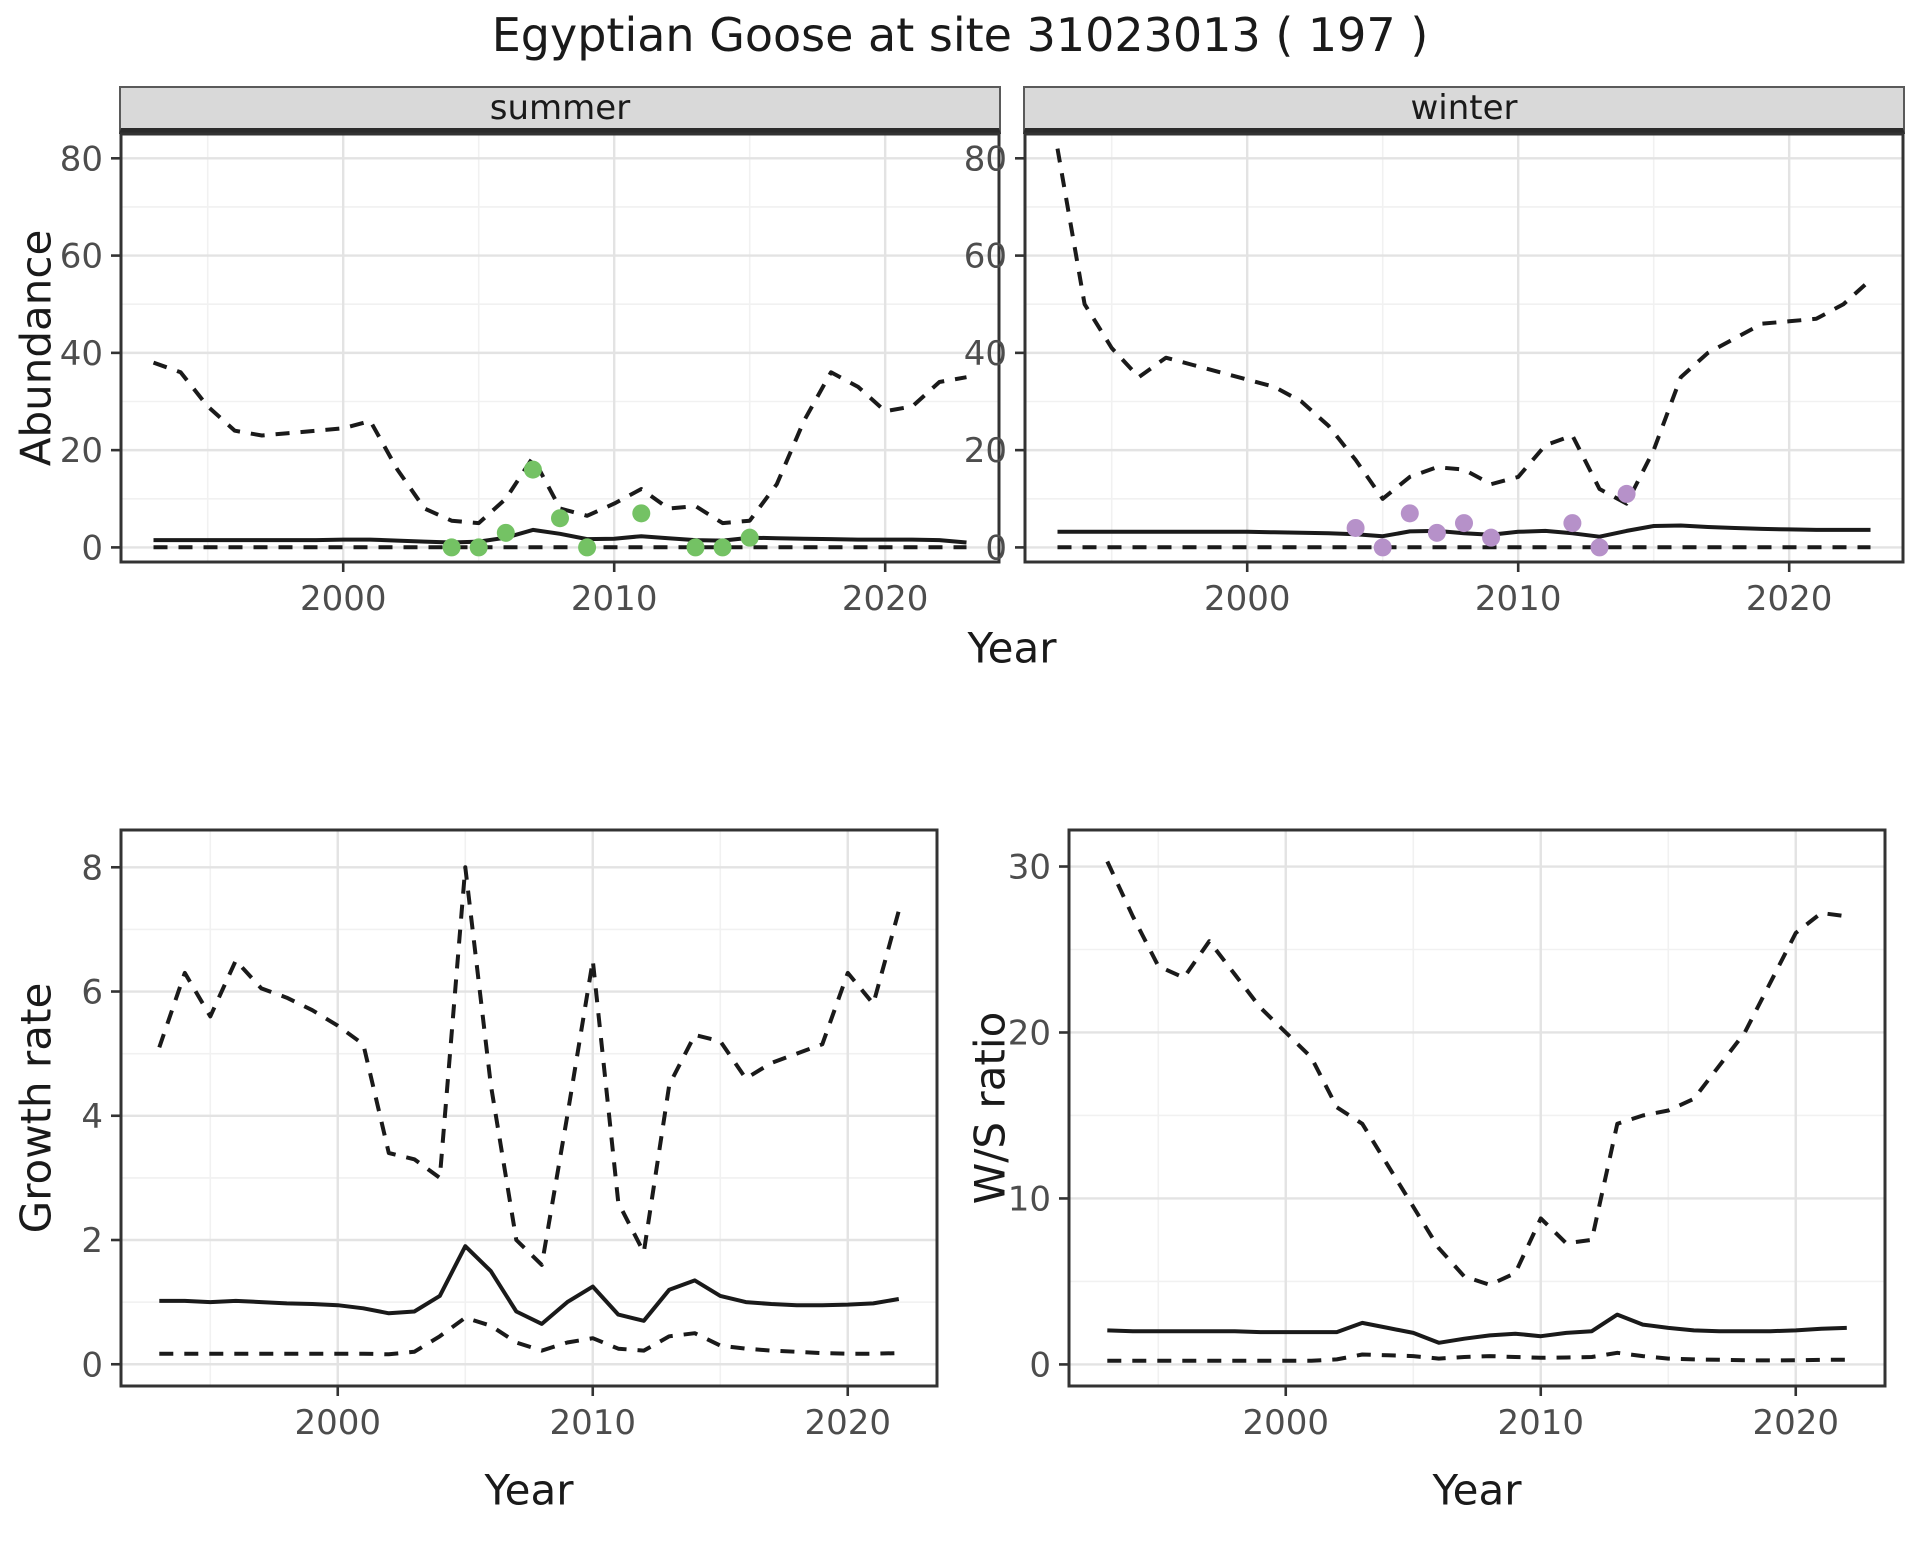  Describe the element at coordinates (960, 35) in the screenshot. I see `plot-title: Egyptian Goose at site 31023013 ( 197 )` at that location.